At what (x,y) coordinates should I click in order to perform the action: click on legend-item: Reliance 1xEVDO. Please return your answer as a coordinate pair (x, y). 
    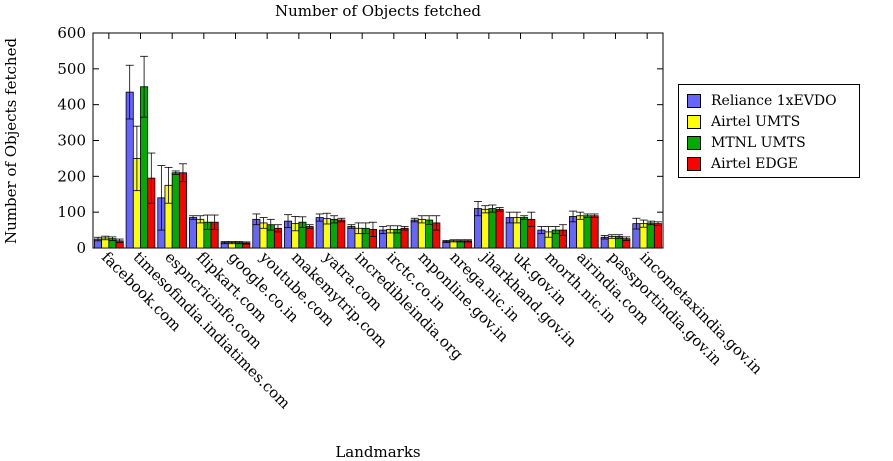
    Looking at the image, I should click on (762, 101).